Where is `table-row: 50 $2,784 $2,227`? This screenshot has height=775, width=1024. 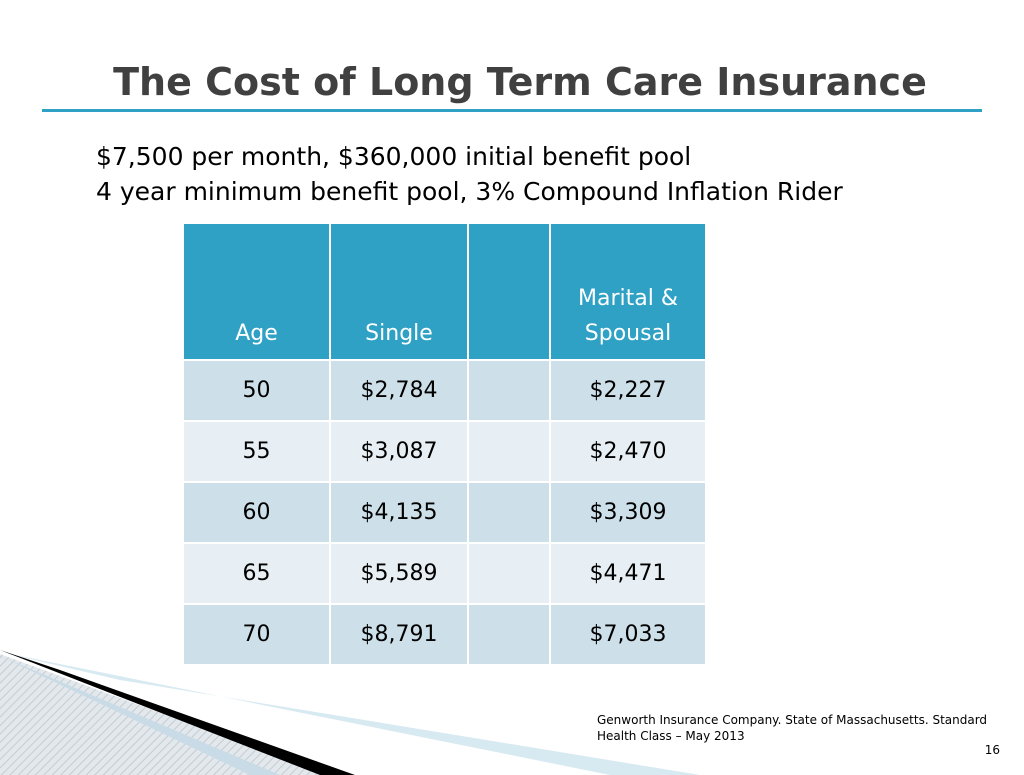
table-row: 50 $2,784 $2,227 is located at coordinates (444, 390).